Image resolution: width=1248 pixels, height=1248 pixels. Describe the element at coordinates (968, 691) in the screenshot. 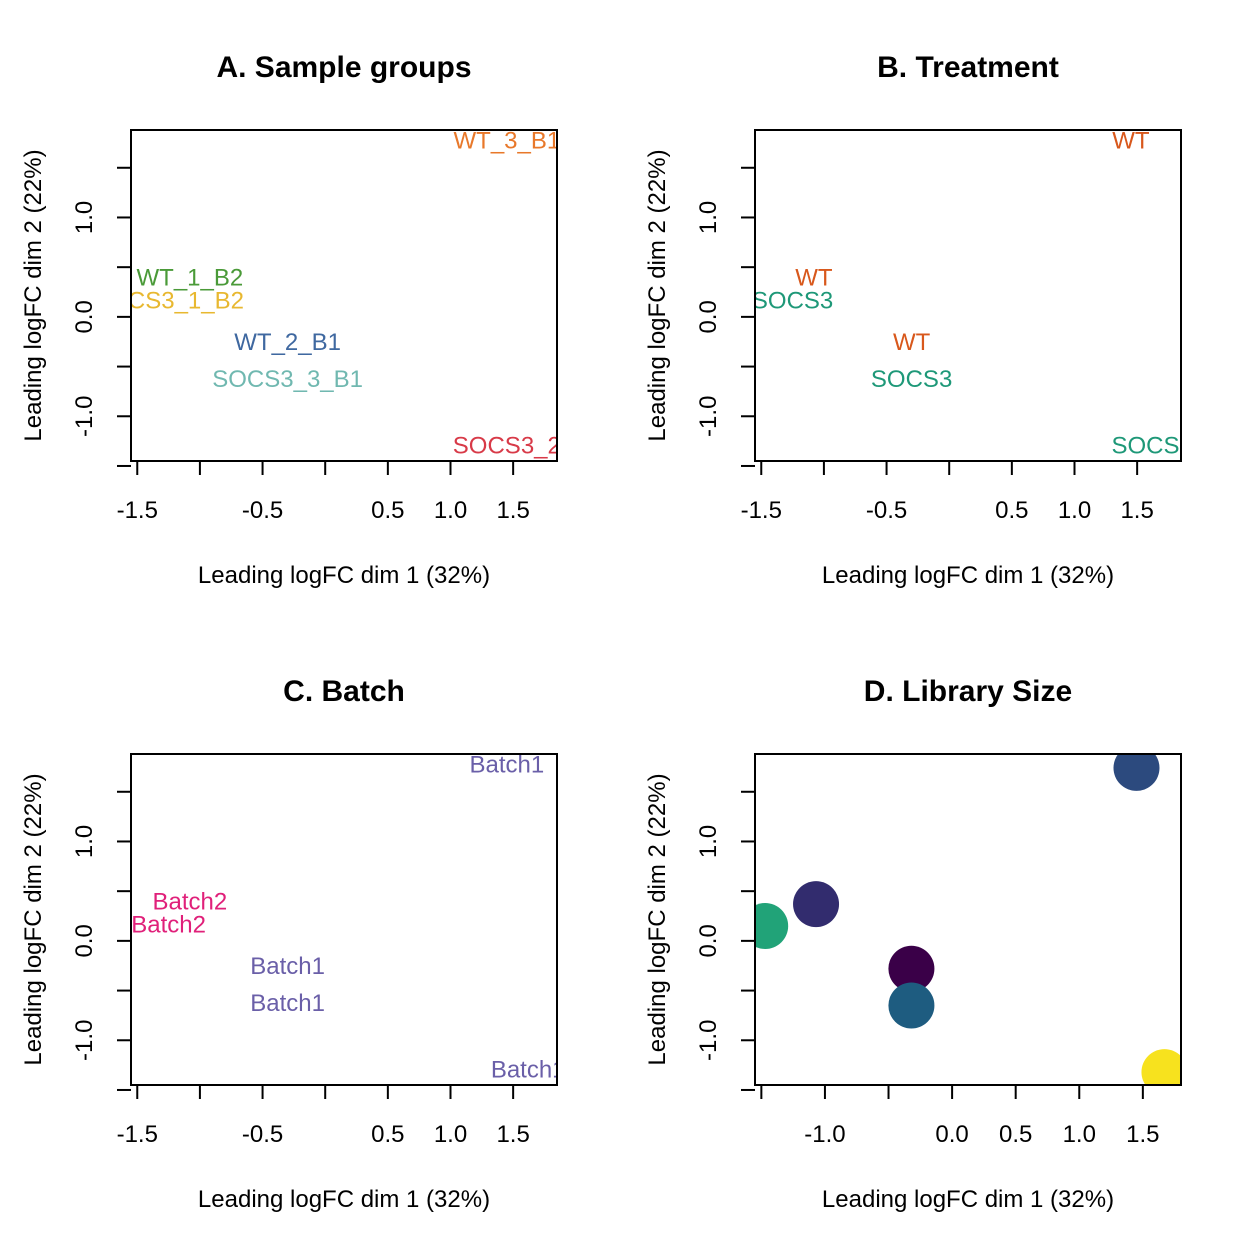

I see `chart-title: D. Library Size` at that location.